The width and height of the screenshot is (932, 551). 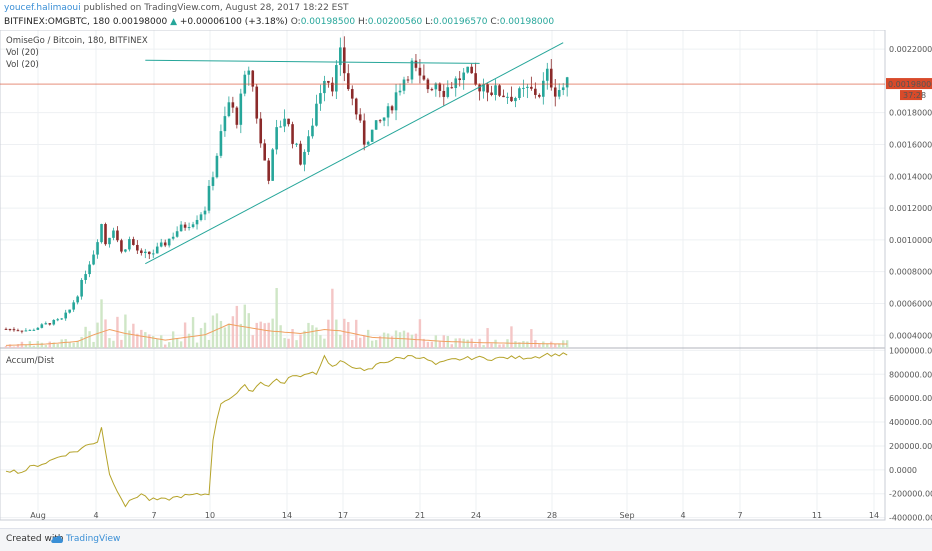 What do you see at coordinates (454, 515) in the screenshot?
I see `time-axis: Aug 4 7 10 14 17 21 24 28 Sep 4 7 11 14` at bounding box center [454, 515].